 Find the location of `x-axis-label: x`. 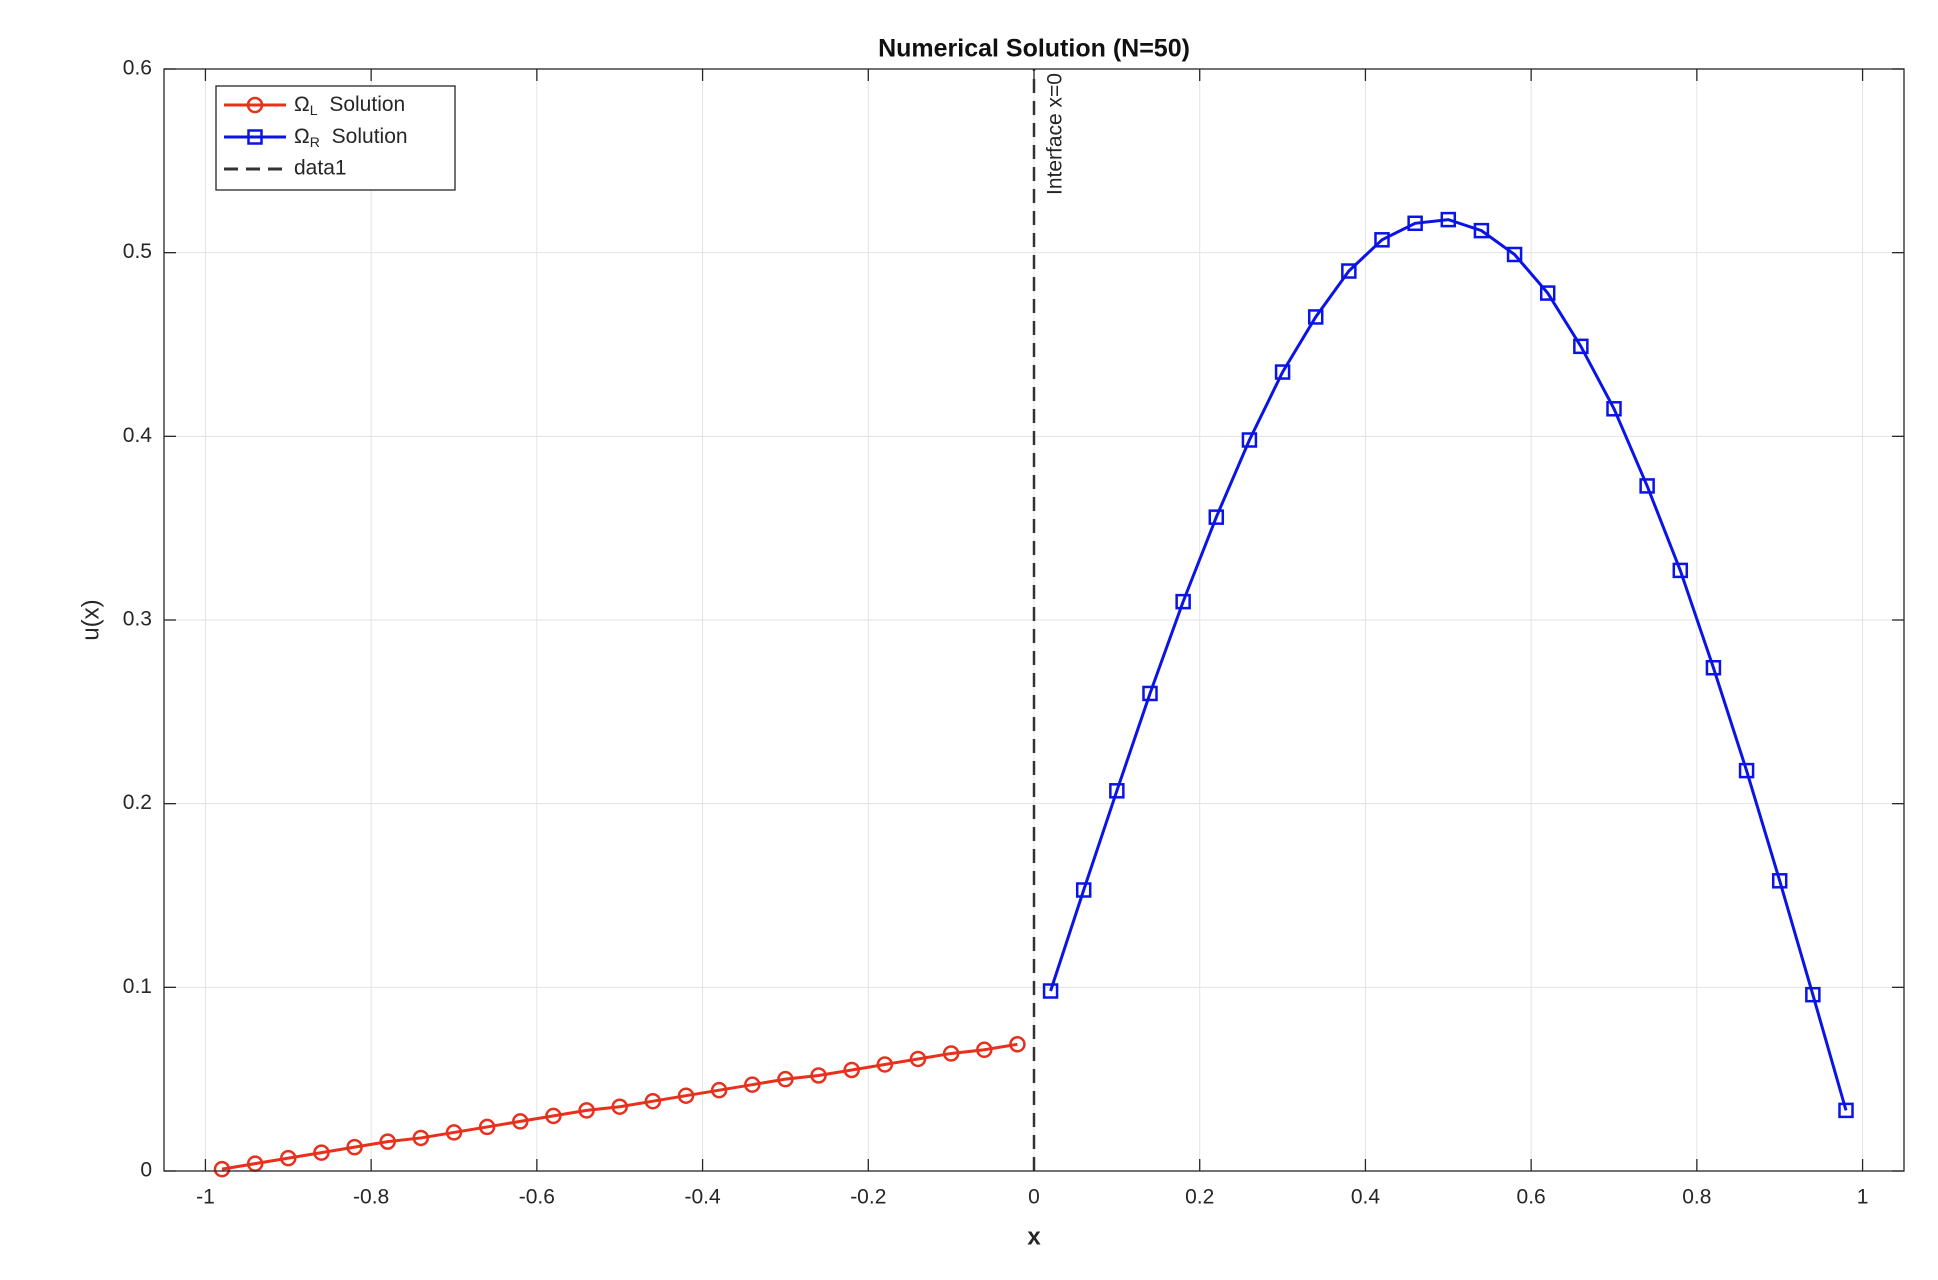

x-axis-label: x is located at coordinates (1034, 1236).